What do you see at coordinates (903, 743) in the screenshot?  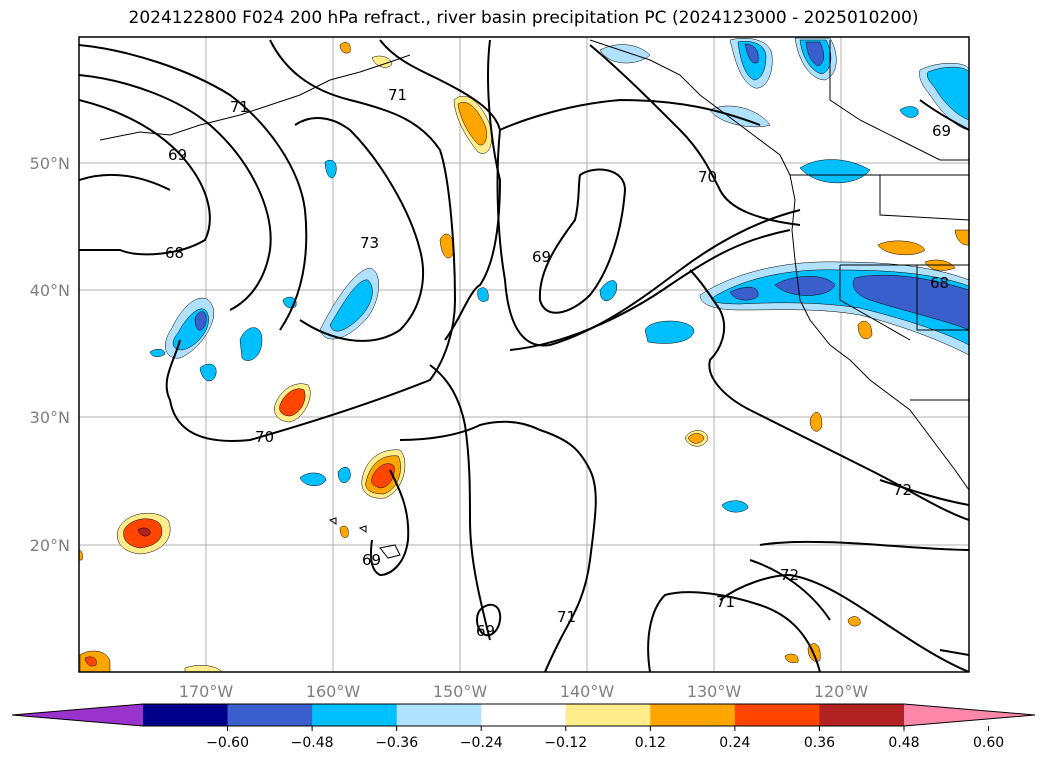 I see `colorbar-tick-label: 0.48` at bounding box center [903, 743].